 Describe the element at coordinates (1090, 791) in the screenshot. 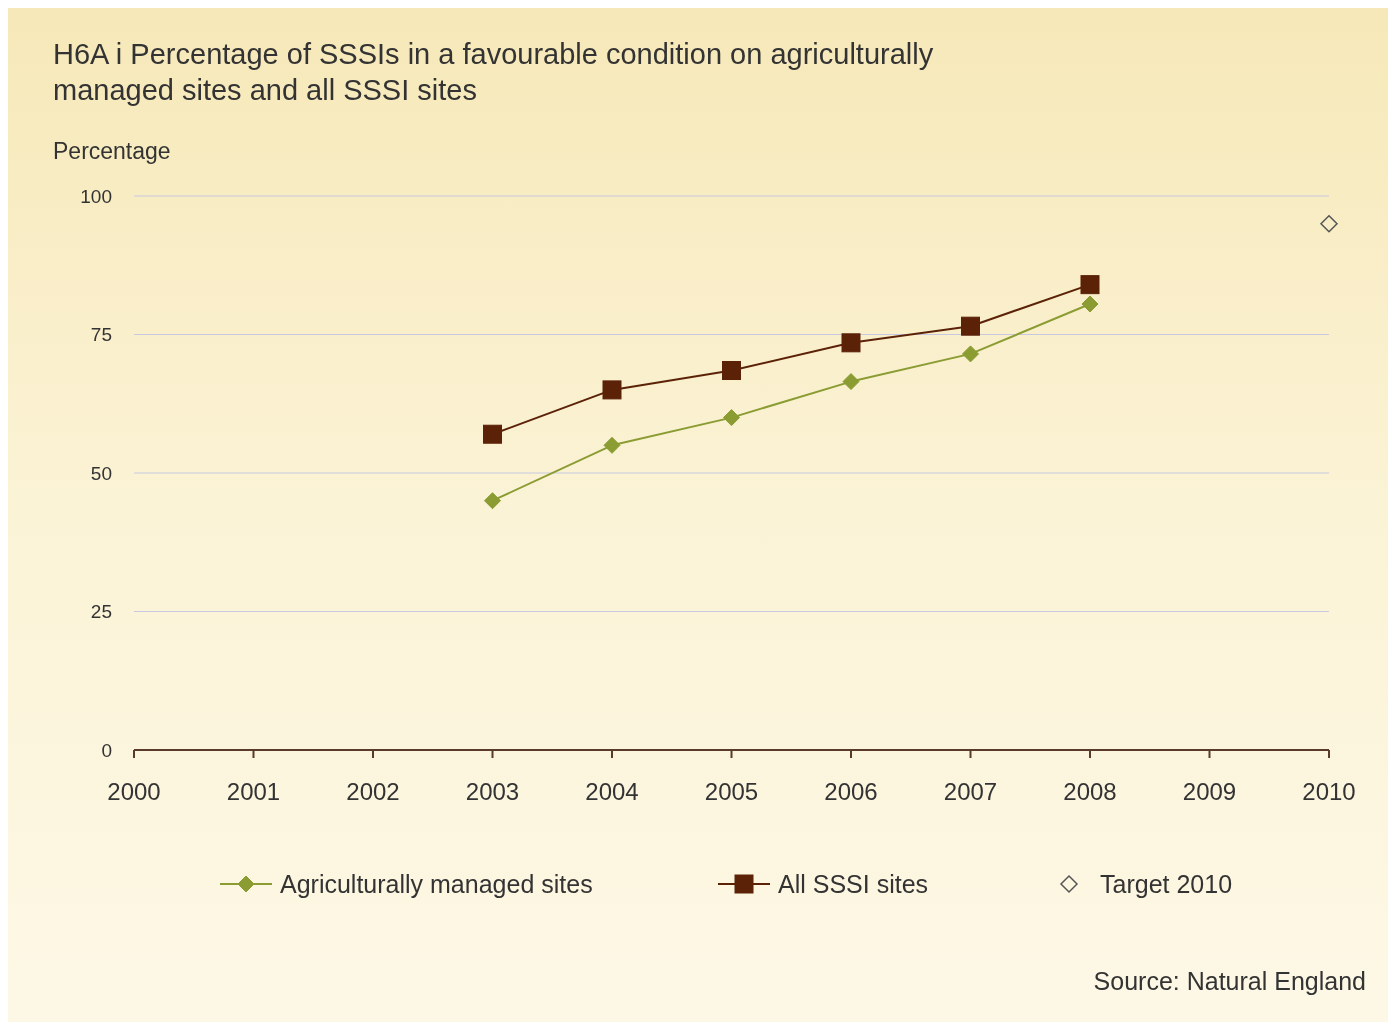

I see `x-tick-label: 2008` at that location.